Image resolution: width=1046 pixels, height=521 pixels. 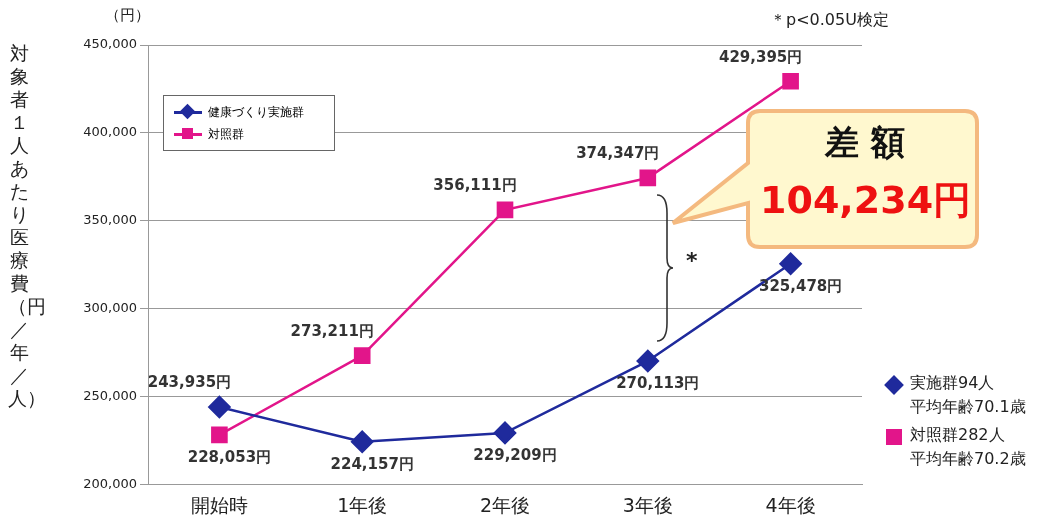 I want to click on data-label: 356,111円, so click(x=475, y=185).